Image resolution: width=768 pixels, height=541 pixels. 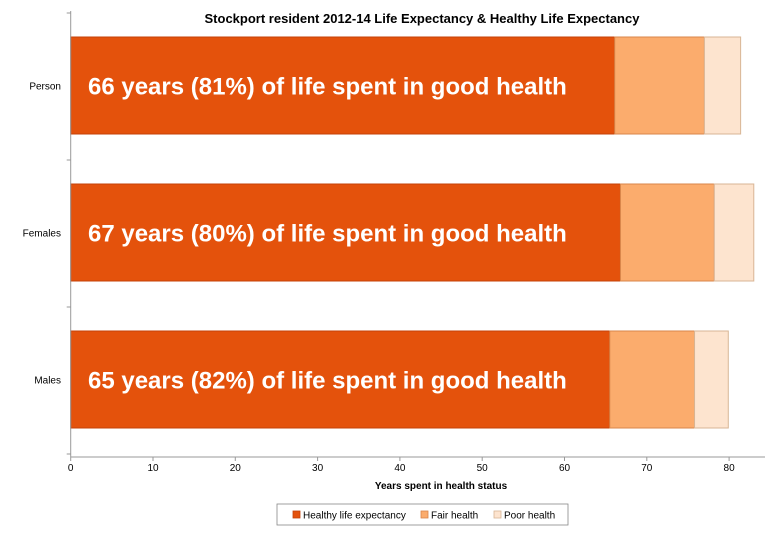 What do you see at coordinates (483, 468) in the screenshot?
I see `x-tick-label: 50` at bounding box center [483, 468].